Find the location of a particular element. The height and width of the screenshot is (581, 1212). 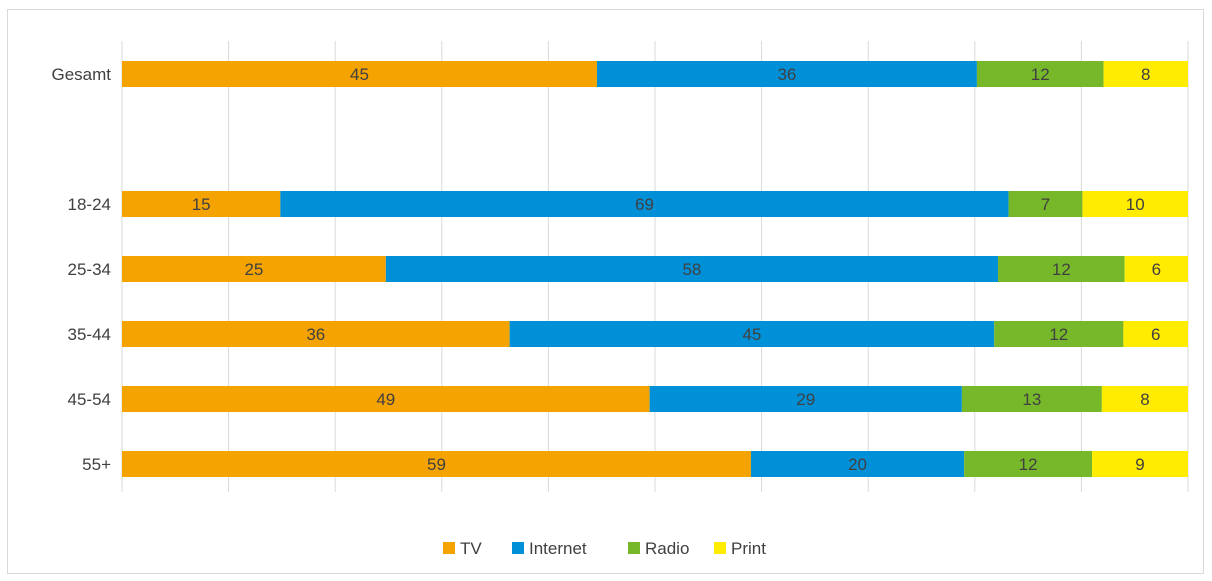

data-label: 9 is located at coordinates (1139, 464).